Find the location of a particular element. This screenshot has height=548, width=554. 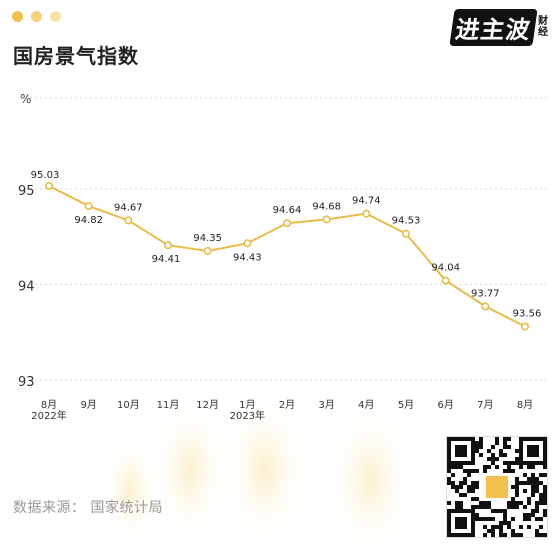

x-tick-label-2: 9月 is located at coordinates (88, 405).